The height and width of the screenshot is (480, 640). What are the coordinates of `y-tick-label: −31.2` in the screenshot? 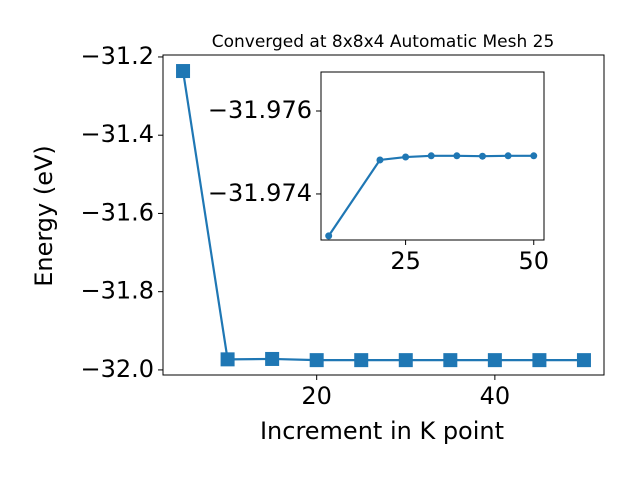 It's located at (117, 56).